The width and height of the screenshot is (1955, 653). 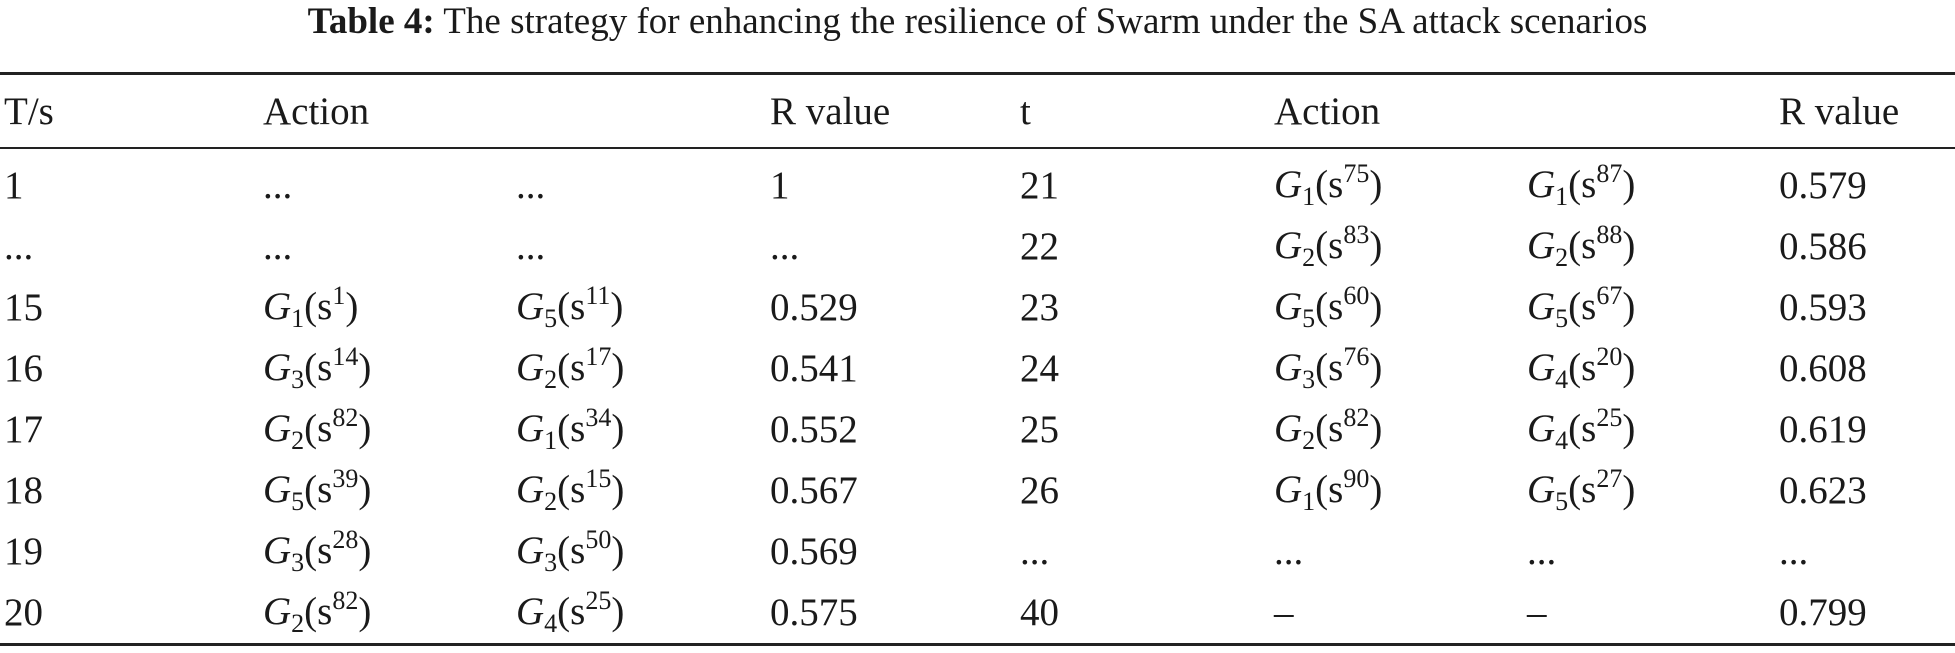 I want to click on table-cell: 0.586, so click(x=1823, y=246).